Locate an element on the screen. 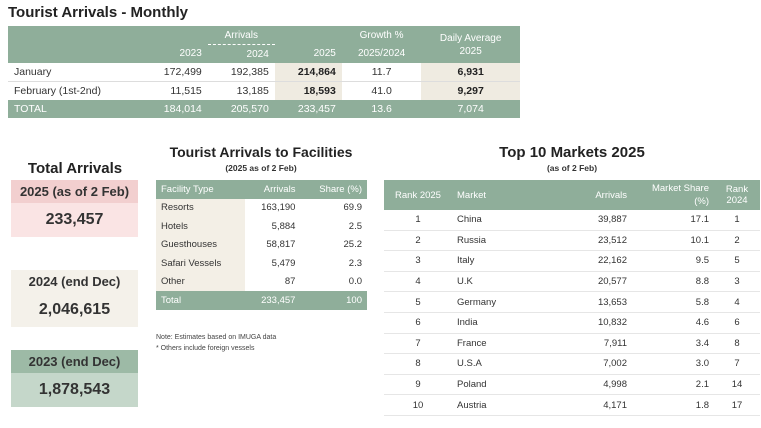 Image resolution: width=761 pixels, height=428 pixels. arrivals-2023: 172,499 is located at coordinates (182, 72).